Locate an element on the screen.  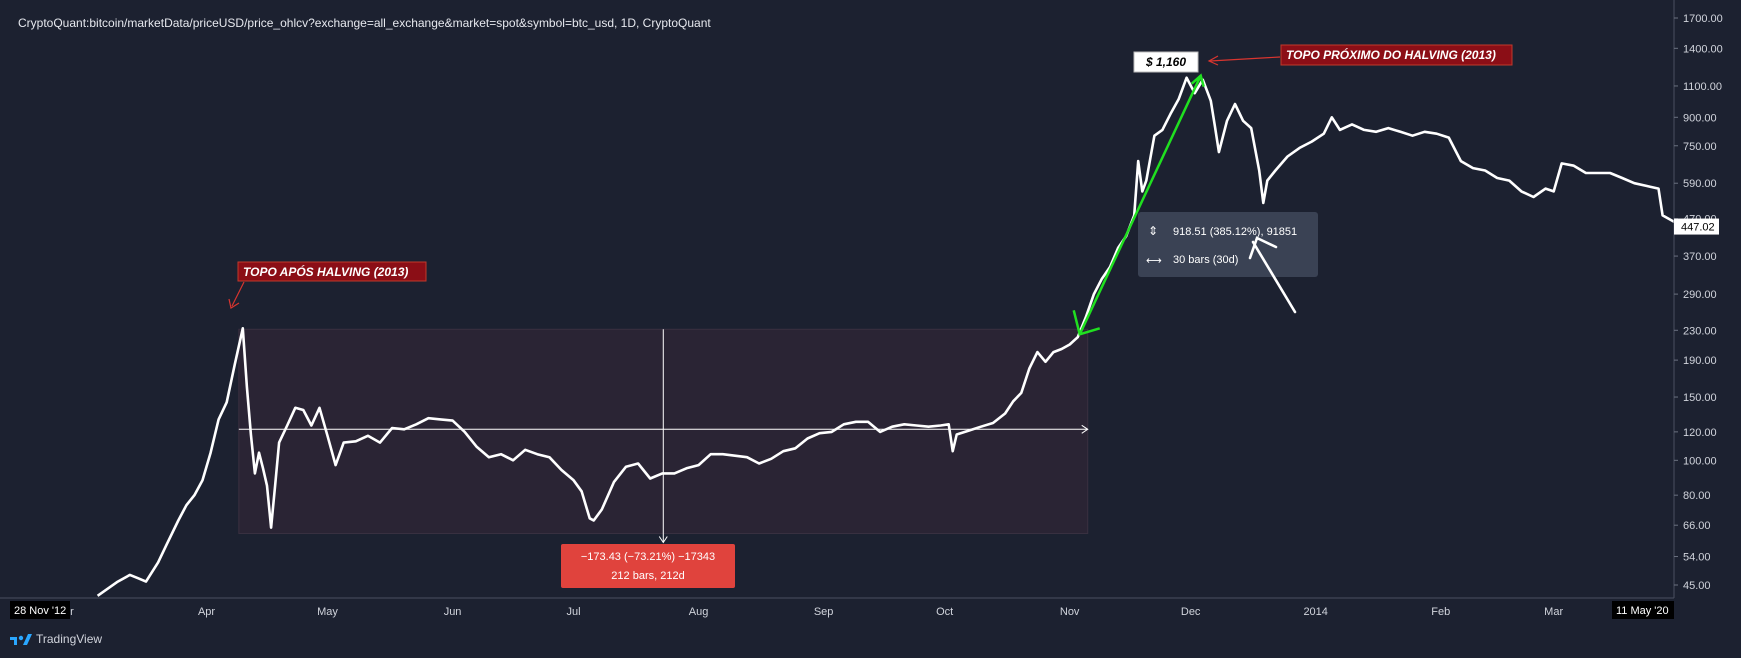
price-tick-label: 150.00 is located at coordinates (1700, 398).